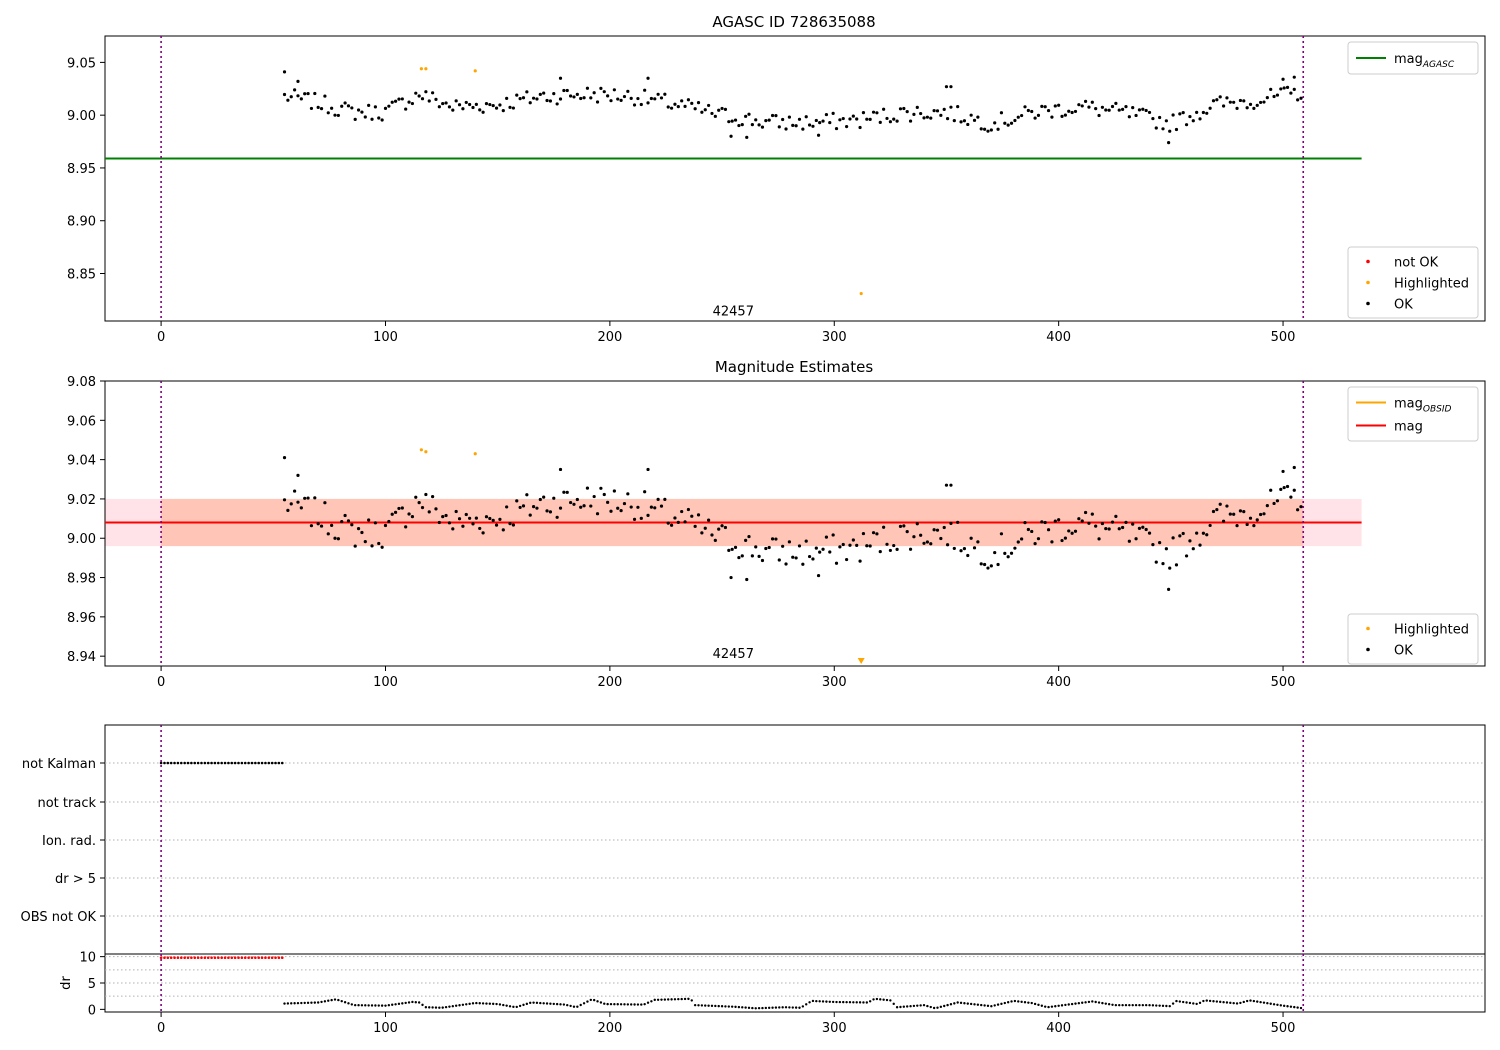 This screenshot has height=1050, width=1500. I want to click on p1-xtick-label-5: 500, so click(1283, 337).